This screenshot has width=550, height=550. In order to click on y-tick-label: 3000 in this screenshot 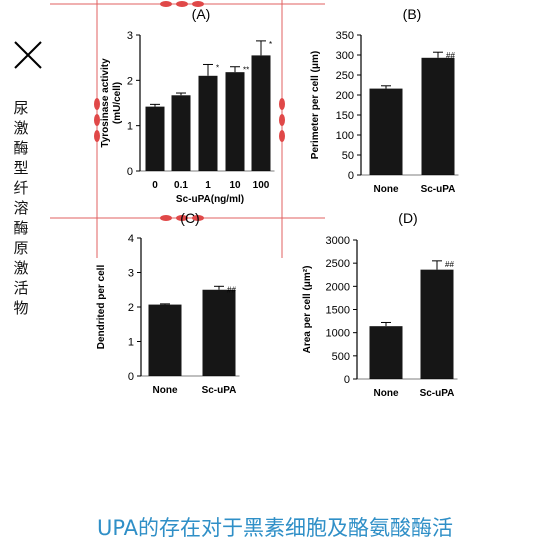, I will do `click(338, 241)`.